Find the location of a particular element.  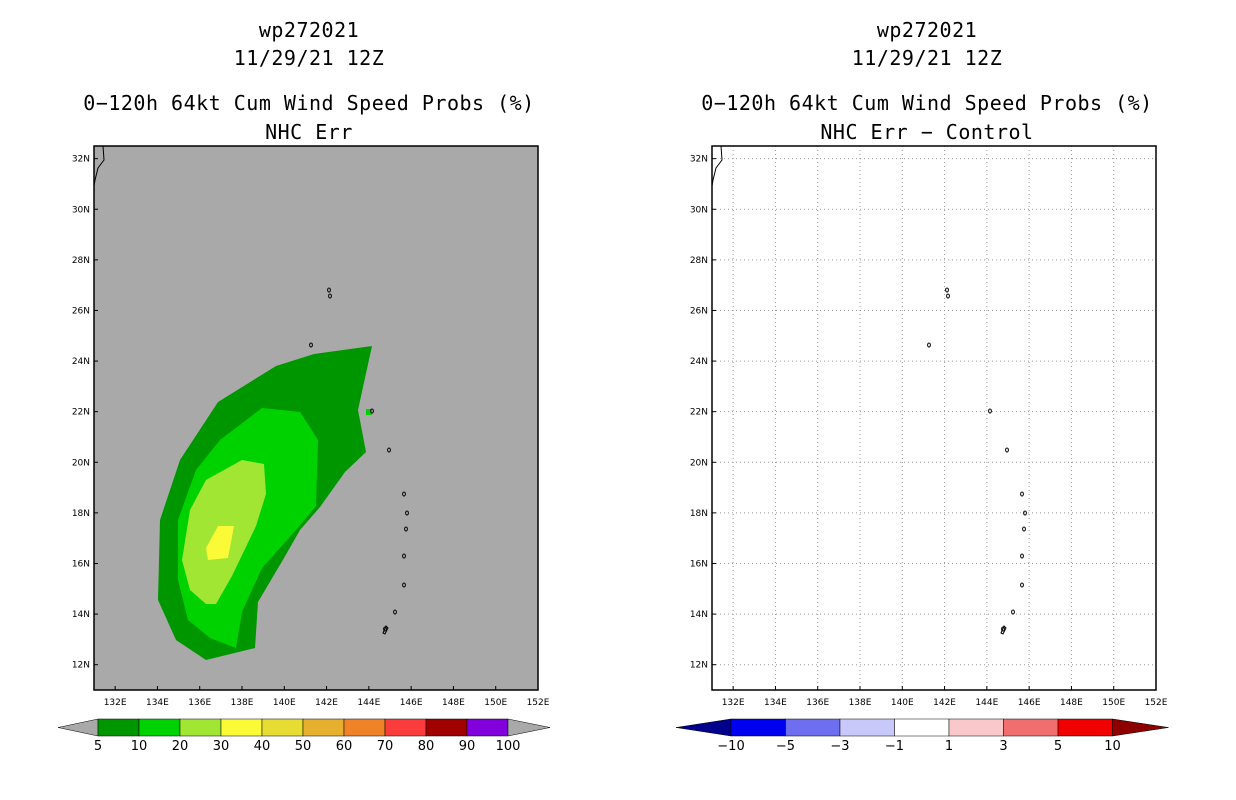

lon-label: 144E is located at coordinates (986, 703).